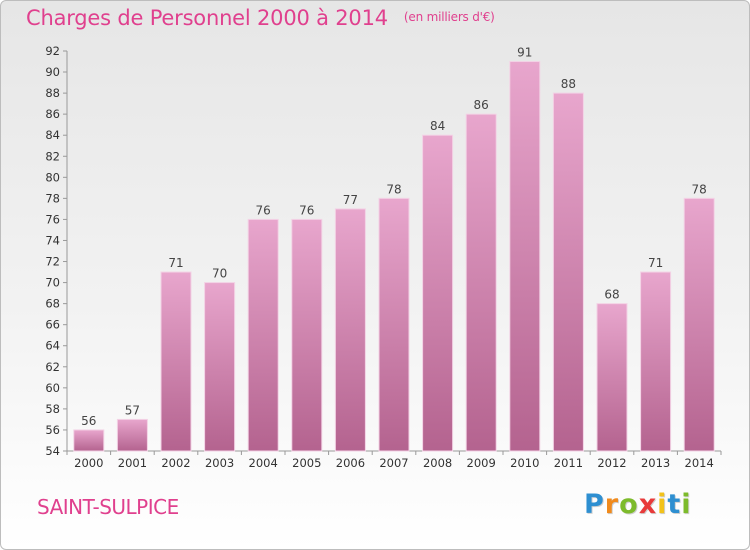 Image resolution: width=750 pixels, height=550 pixels. I want to click on x-tick-label: 2007, so click(393, 463).